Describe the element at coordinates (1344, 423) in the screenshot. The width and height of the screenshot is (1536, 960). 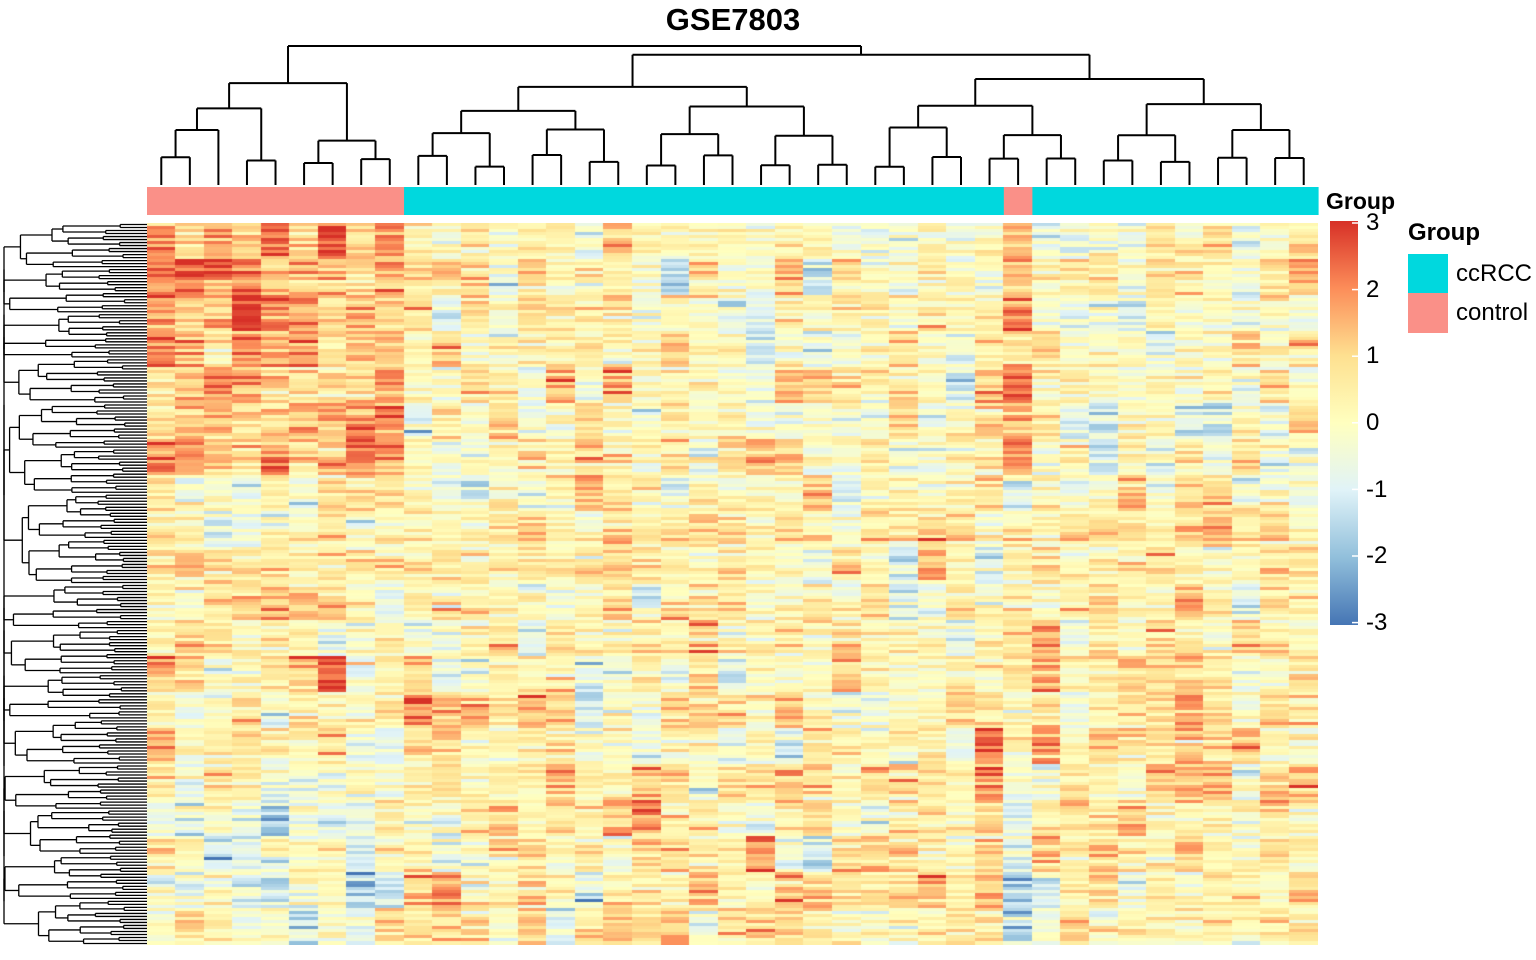
I see `color-scale-bar` at that location.